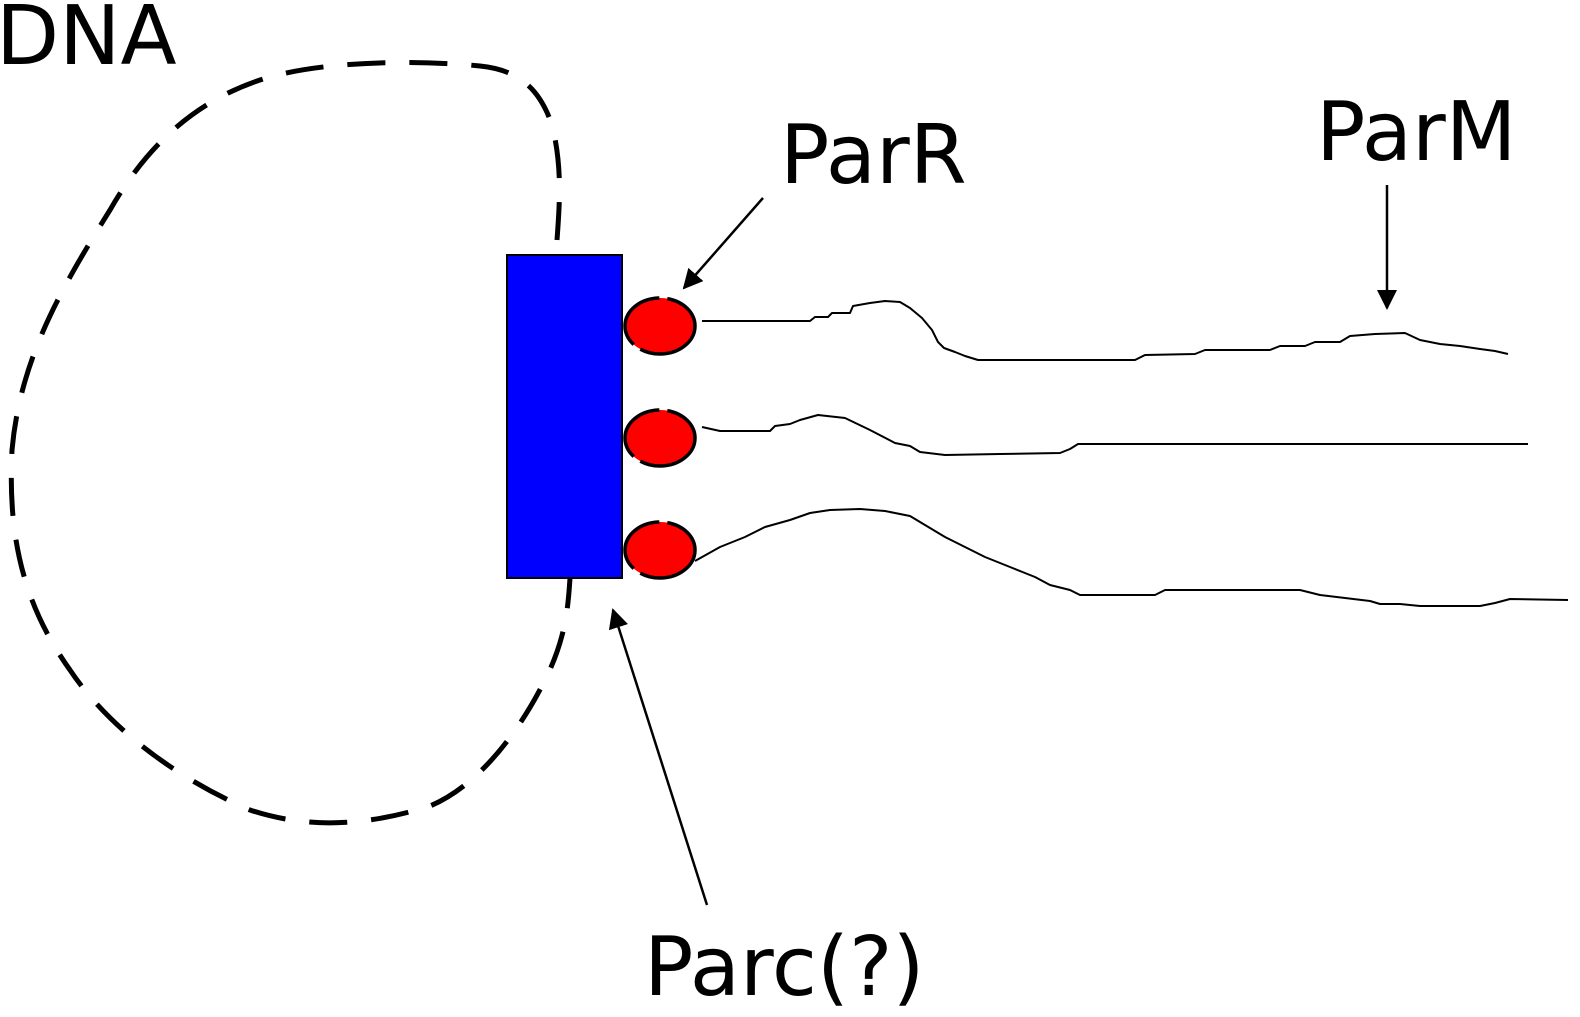 Image resolution: width=1580 pixels, height=1017 pixels. Describe the element at coordinates (88, 42) in the screenshot. I see `dna-label: DNA` at that location.